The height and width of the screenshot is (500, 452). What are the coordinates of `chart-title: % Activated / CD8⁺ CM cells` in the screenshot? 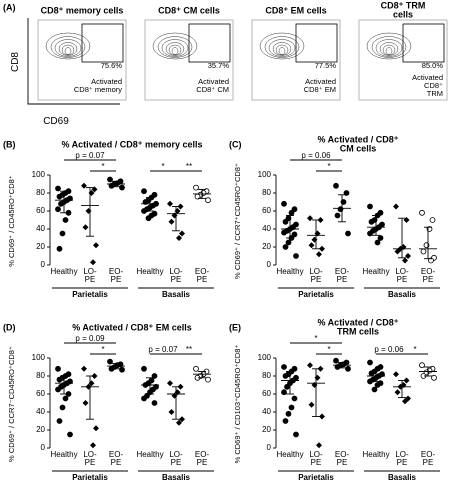 It's located at (358, 144).